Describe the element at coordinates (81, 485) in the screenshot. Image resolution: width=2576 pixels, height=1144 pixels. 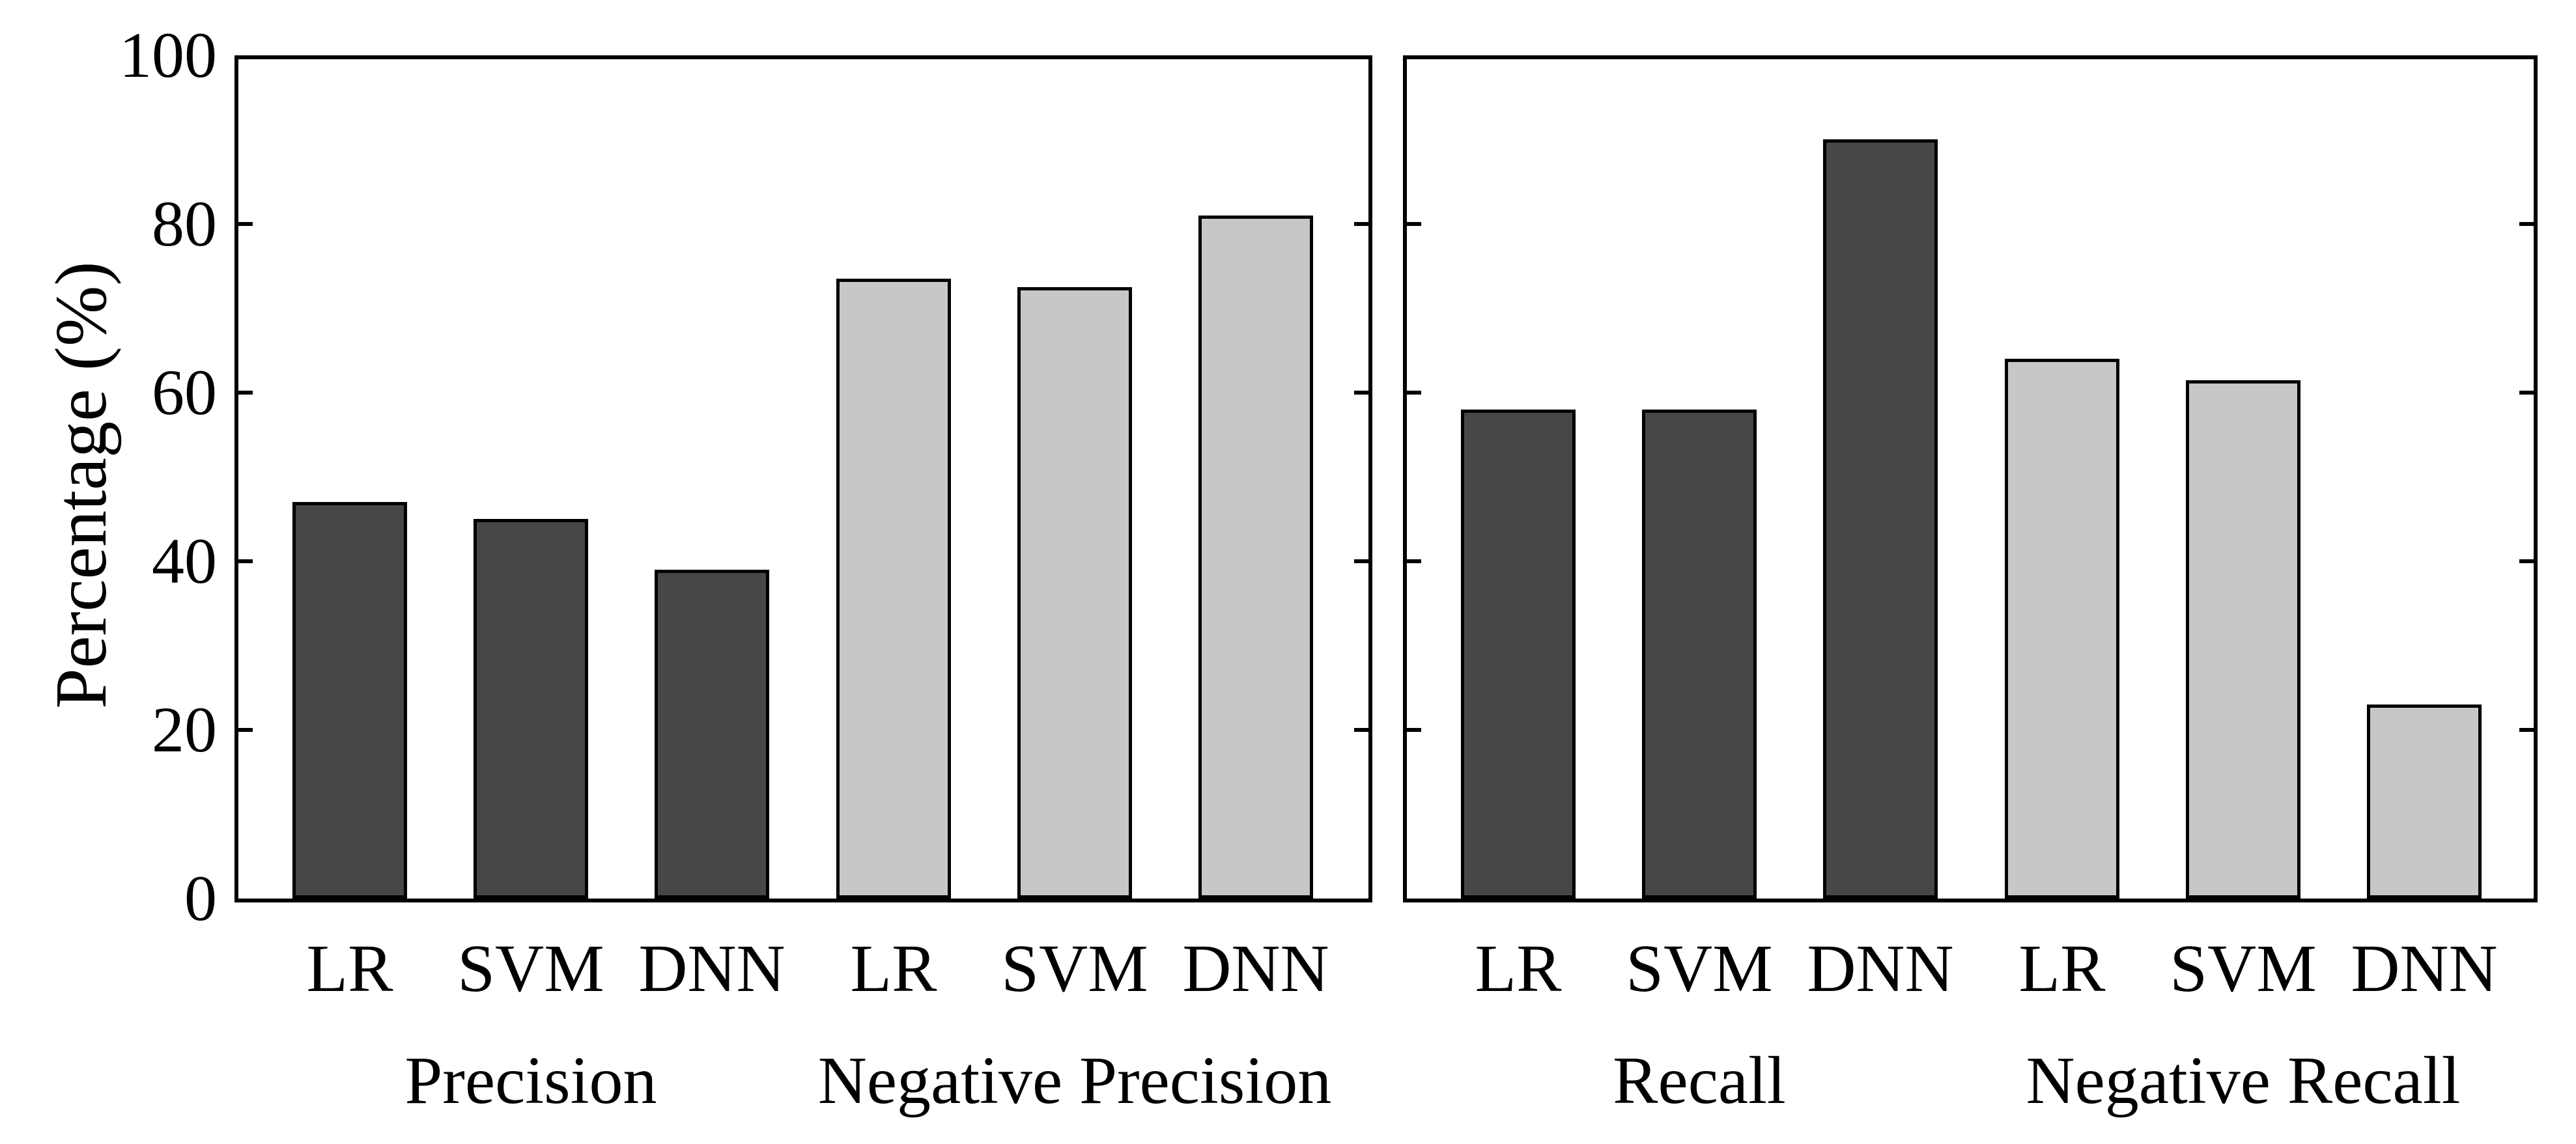
I see `y-axis-title: Percentage (%)` at that location.